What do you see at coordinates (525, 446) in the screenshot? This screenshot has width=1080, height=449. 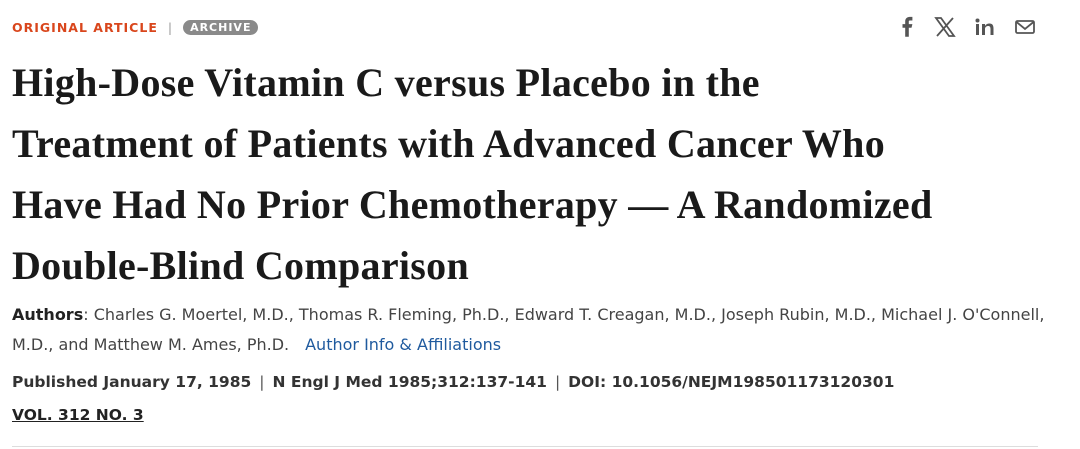 I see `divider` at bounding box center [525, 446].